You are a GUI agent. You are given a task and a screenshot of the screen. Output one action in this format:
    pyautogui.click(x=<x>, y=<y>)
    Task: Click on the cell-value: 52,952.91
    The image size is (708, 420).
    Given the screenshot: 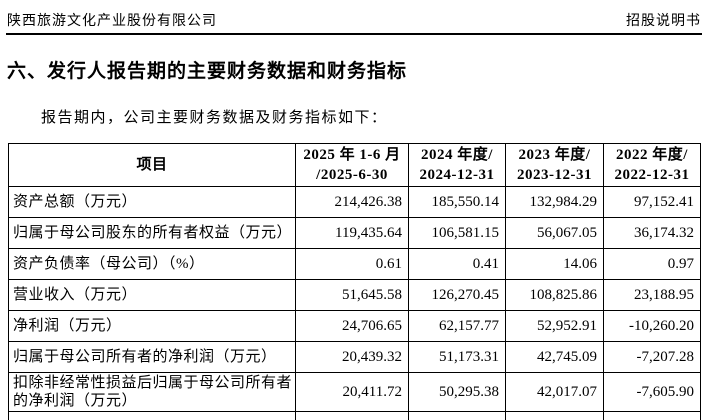 What is the action you would take?
    pyautogui.click(x=554, y=326)
    